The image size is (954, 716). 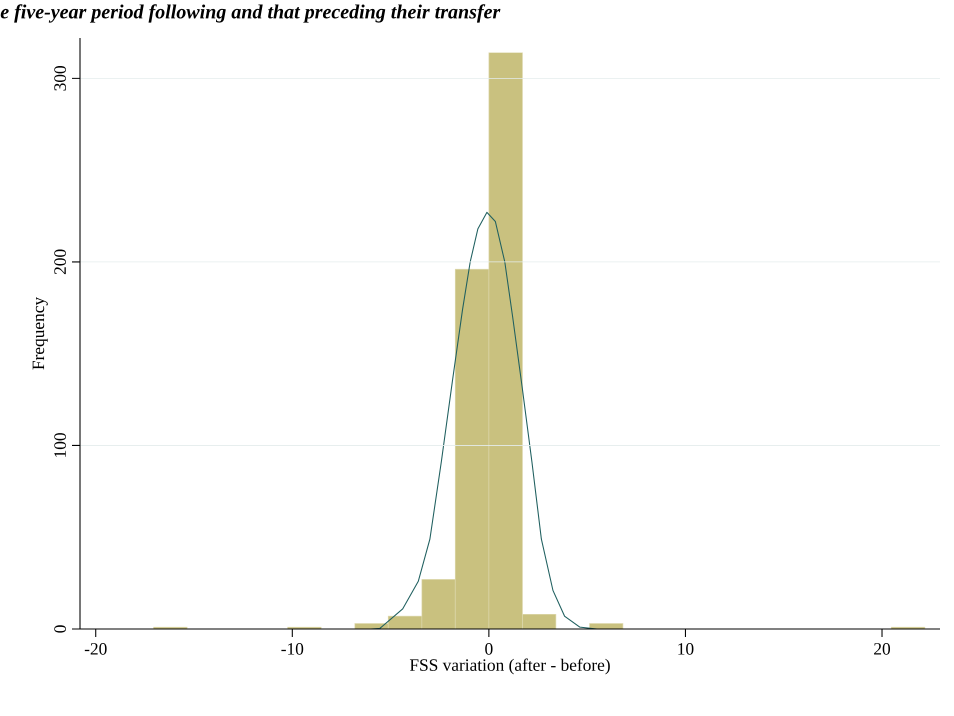 I want to click on y-tick-label: 300, so click(x=60, y=78).